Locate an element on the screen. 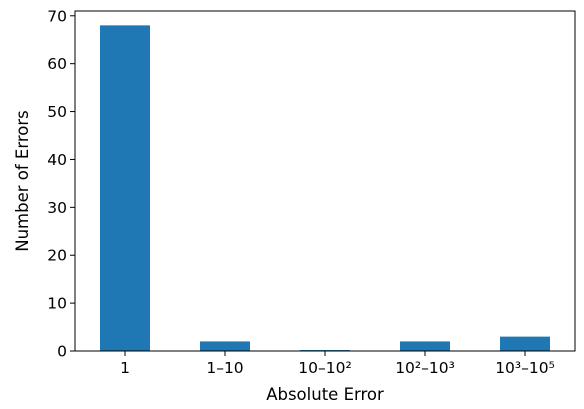 Image resolution: width=584 pixels, height=409 pixels. y-tick-label-5: 50 is located at coordinates (57, 112).